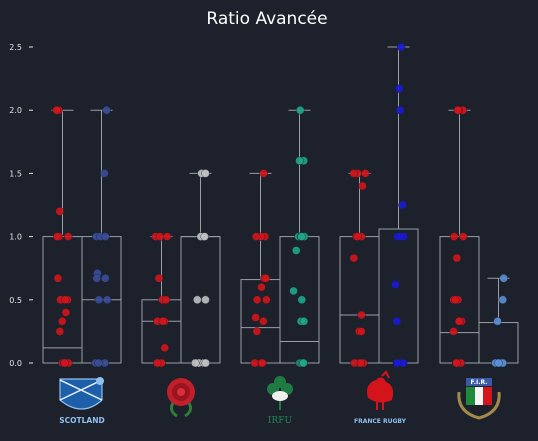  What do you see at coordinates (181, 398) in the screenshot?
I see `rose-icon` at bounding box center [181, 398].